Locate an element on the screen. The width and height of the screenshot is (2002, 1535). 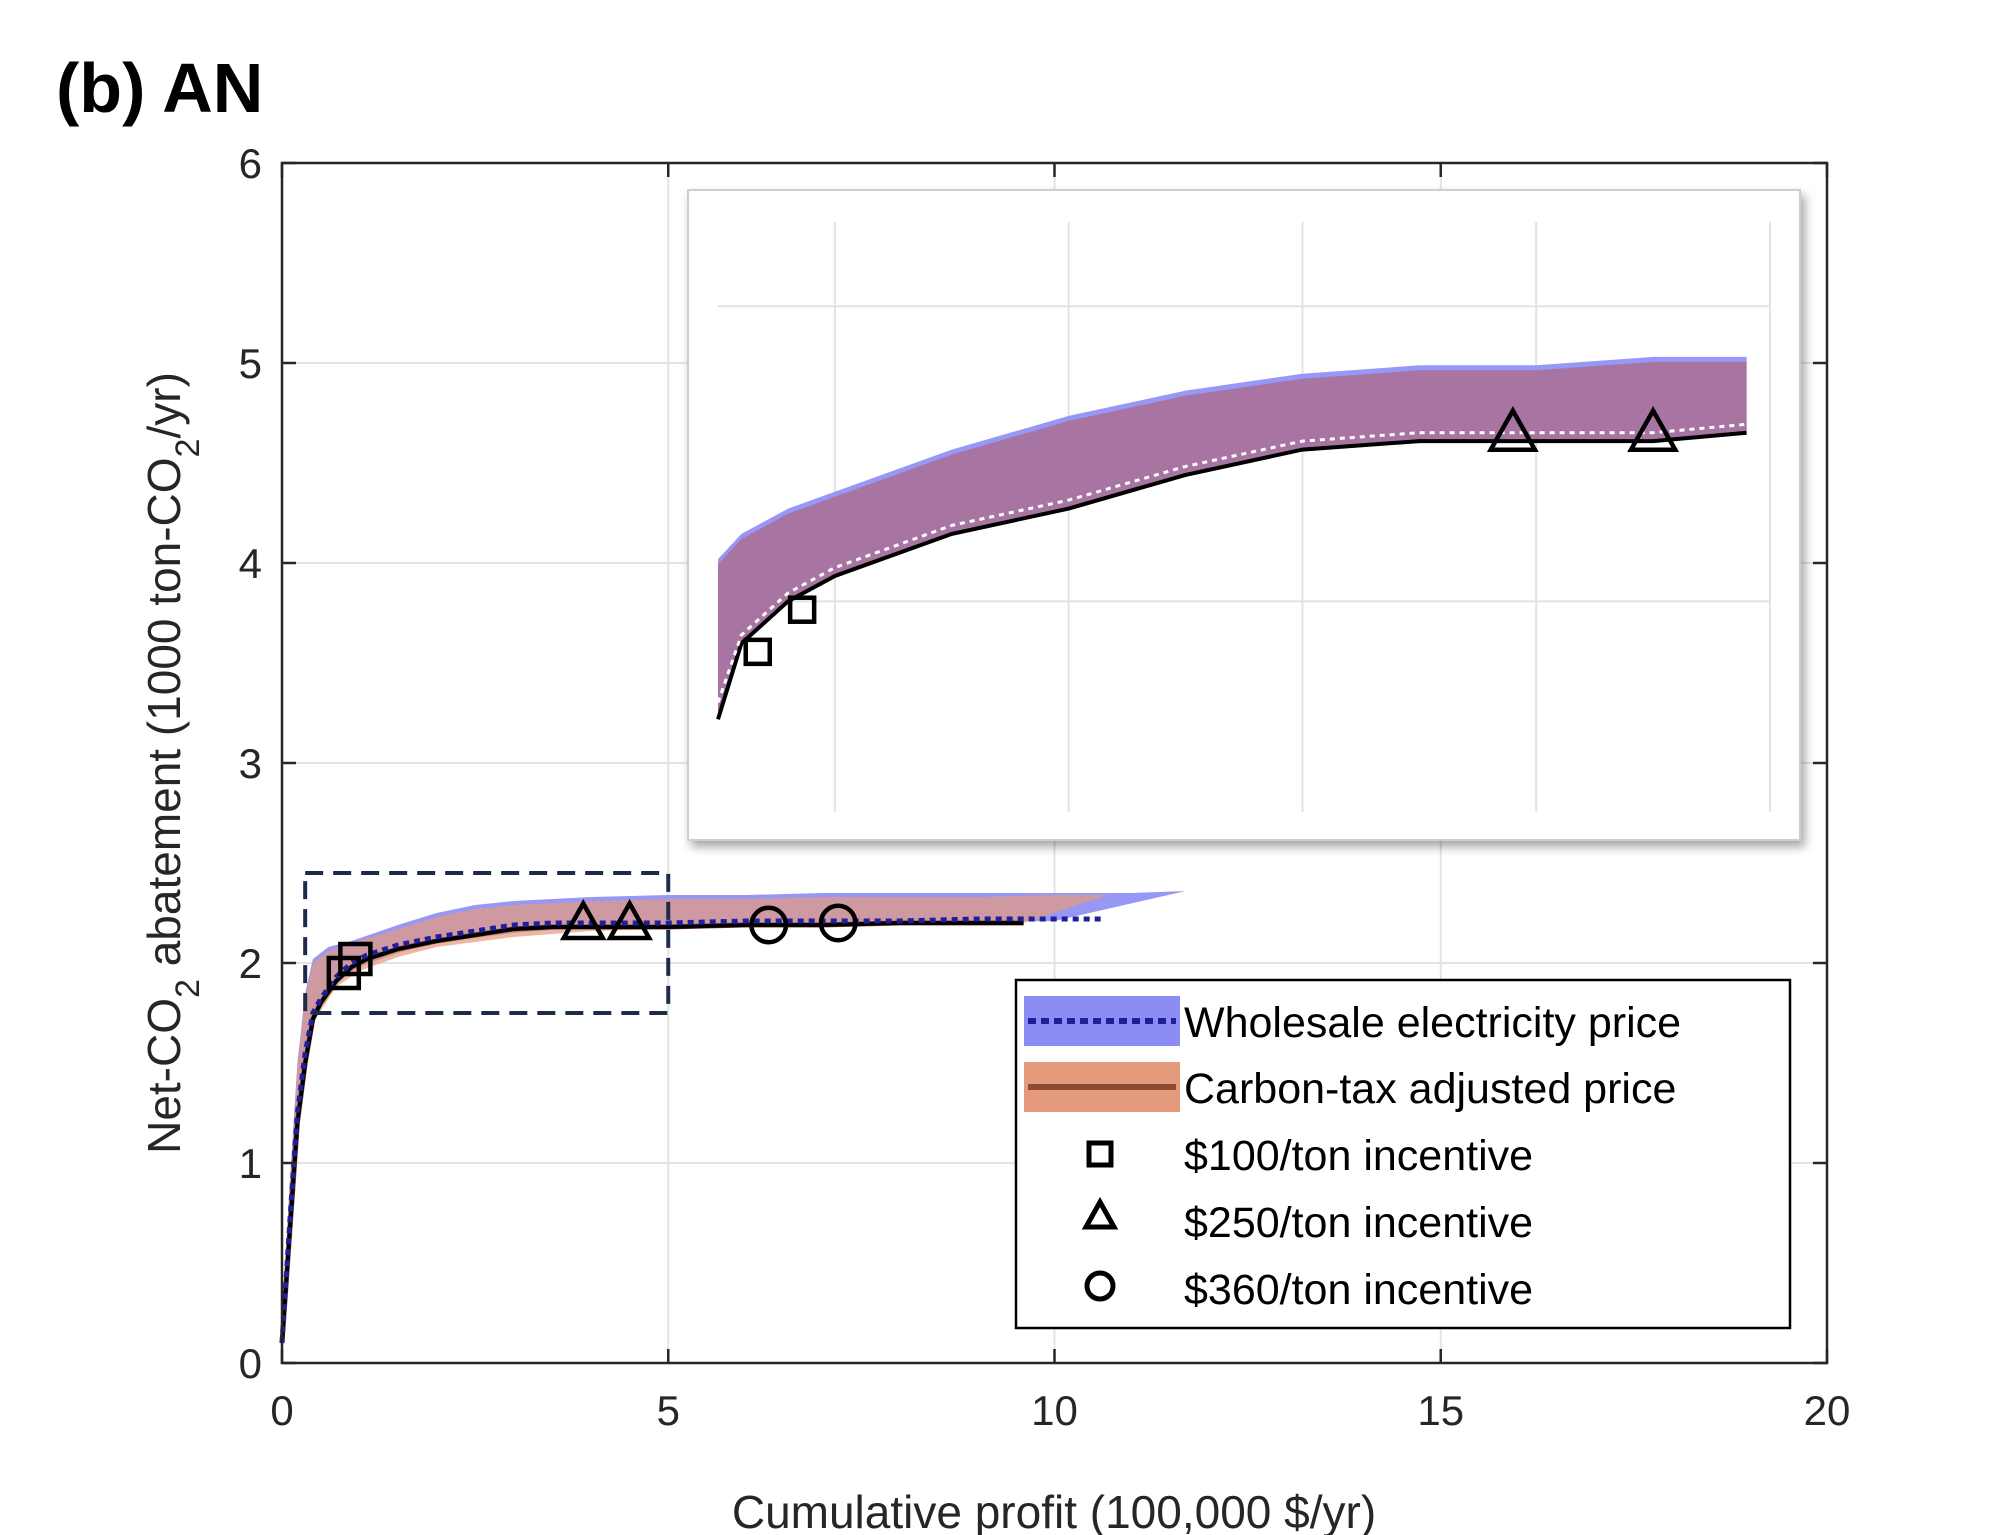
x-tick-label: 10 is located at coordinates (1054, 1410).